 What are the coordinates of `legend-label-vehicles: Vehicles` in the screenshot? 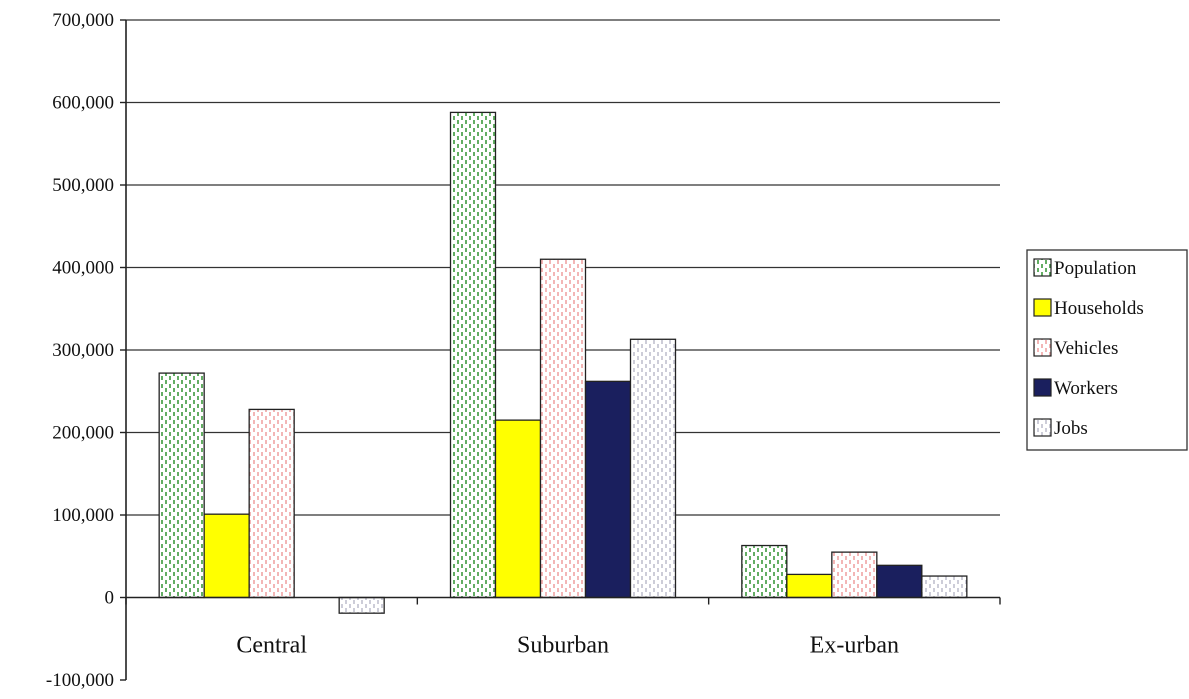 It's located at (1086, 348).